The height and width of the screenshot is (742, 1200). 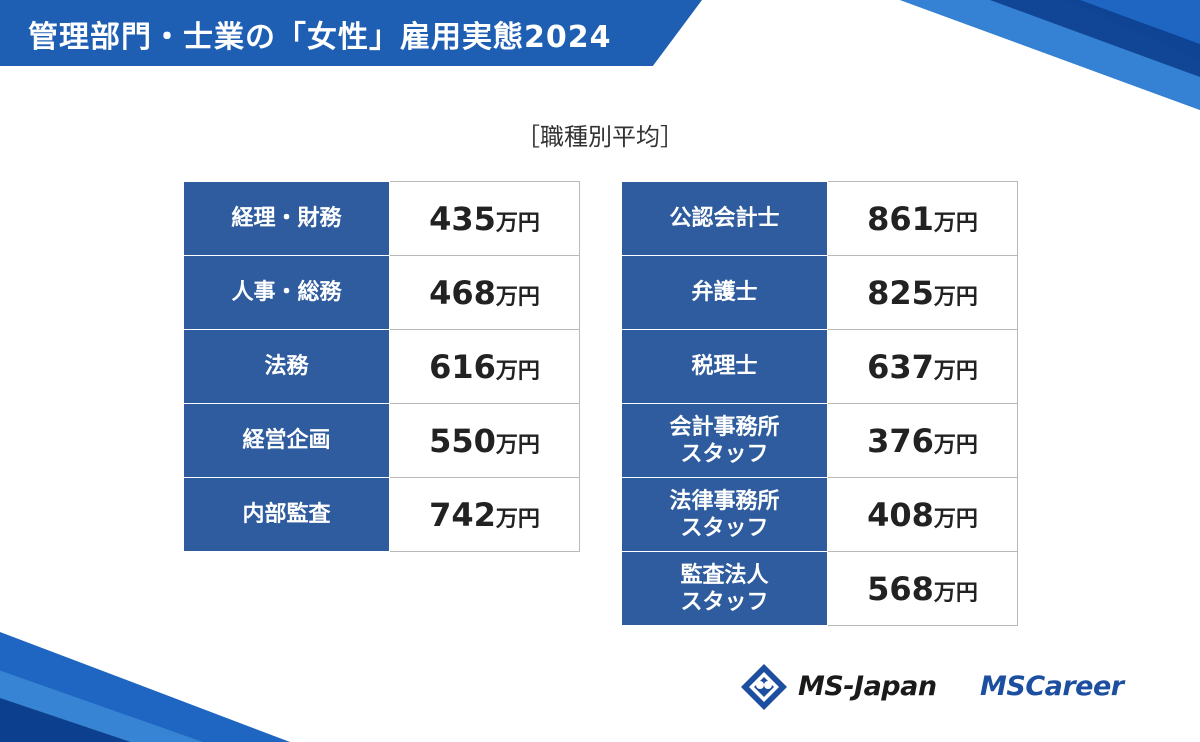 I want to click on table-row: 人事・総務 468万円, so click(x=381, y=292).